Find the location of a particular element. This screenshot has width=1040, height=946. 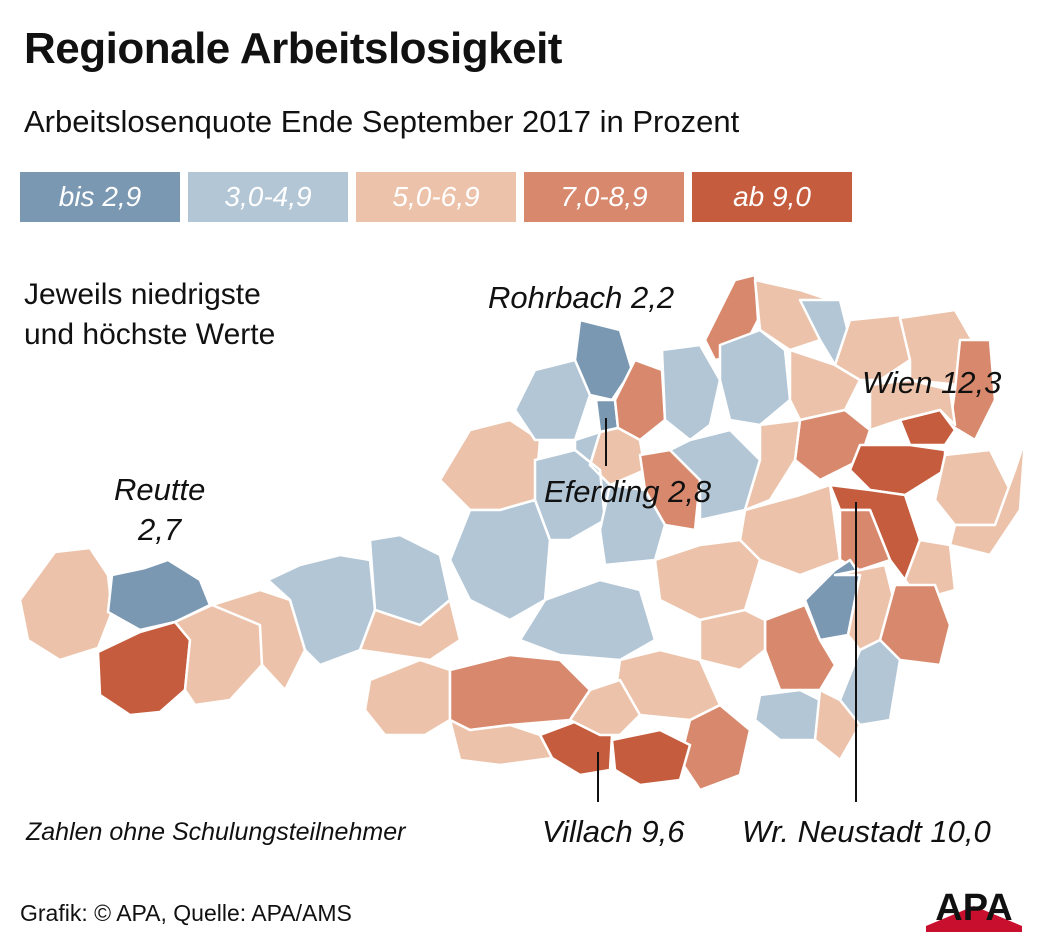

color-legend: bis 2,9 3,0-4,9 5,0-6,9 7,0-8,9 ab 9,0 is located at coordinates (436, 197).